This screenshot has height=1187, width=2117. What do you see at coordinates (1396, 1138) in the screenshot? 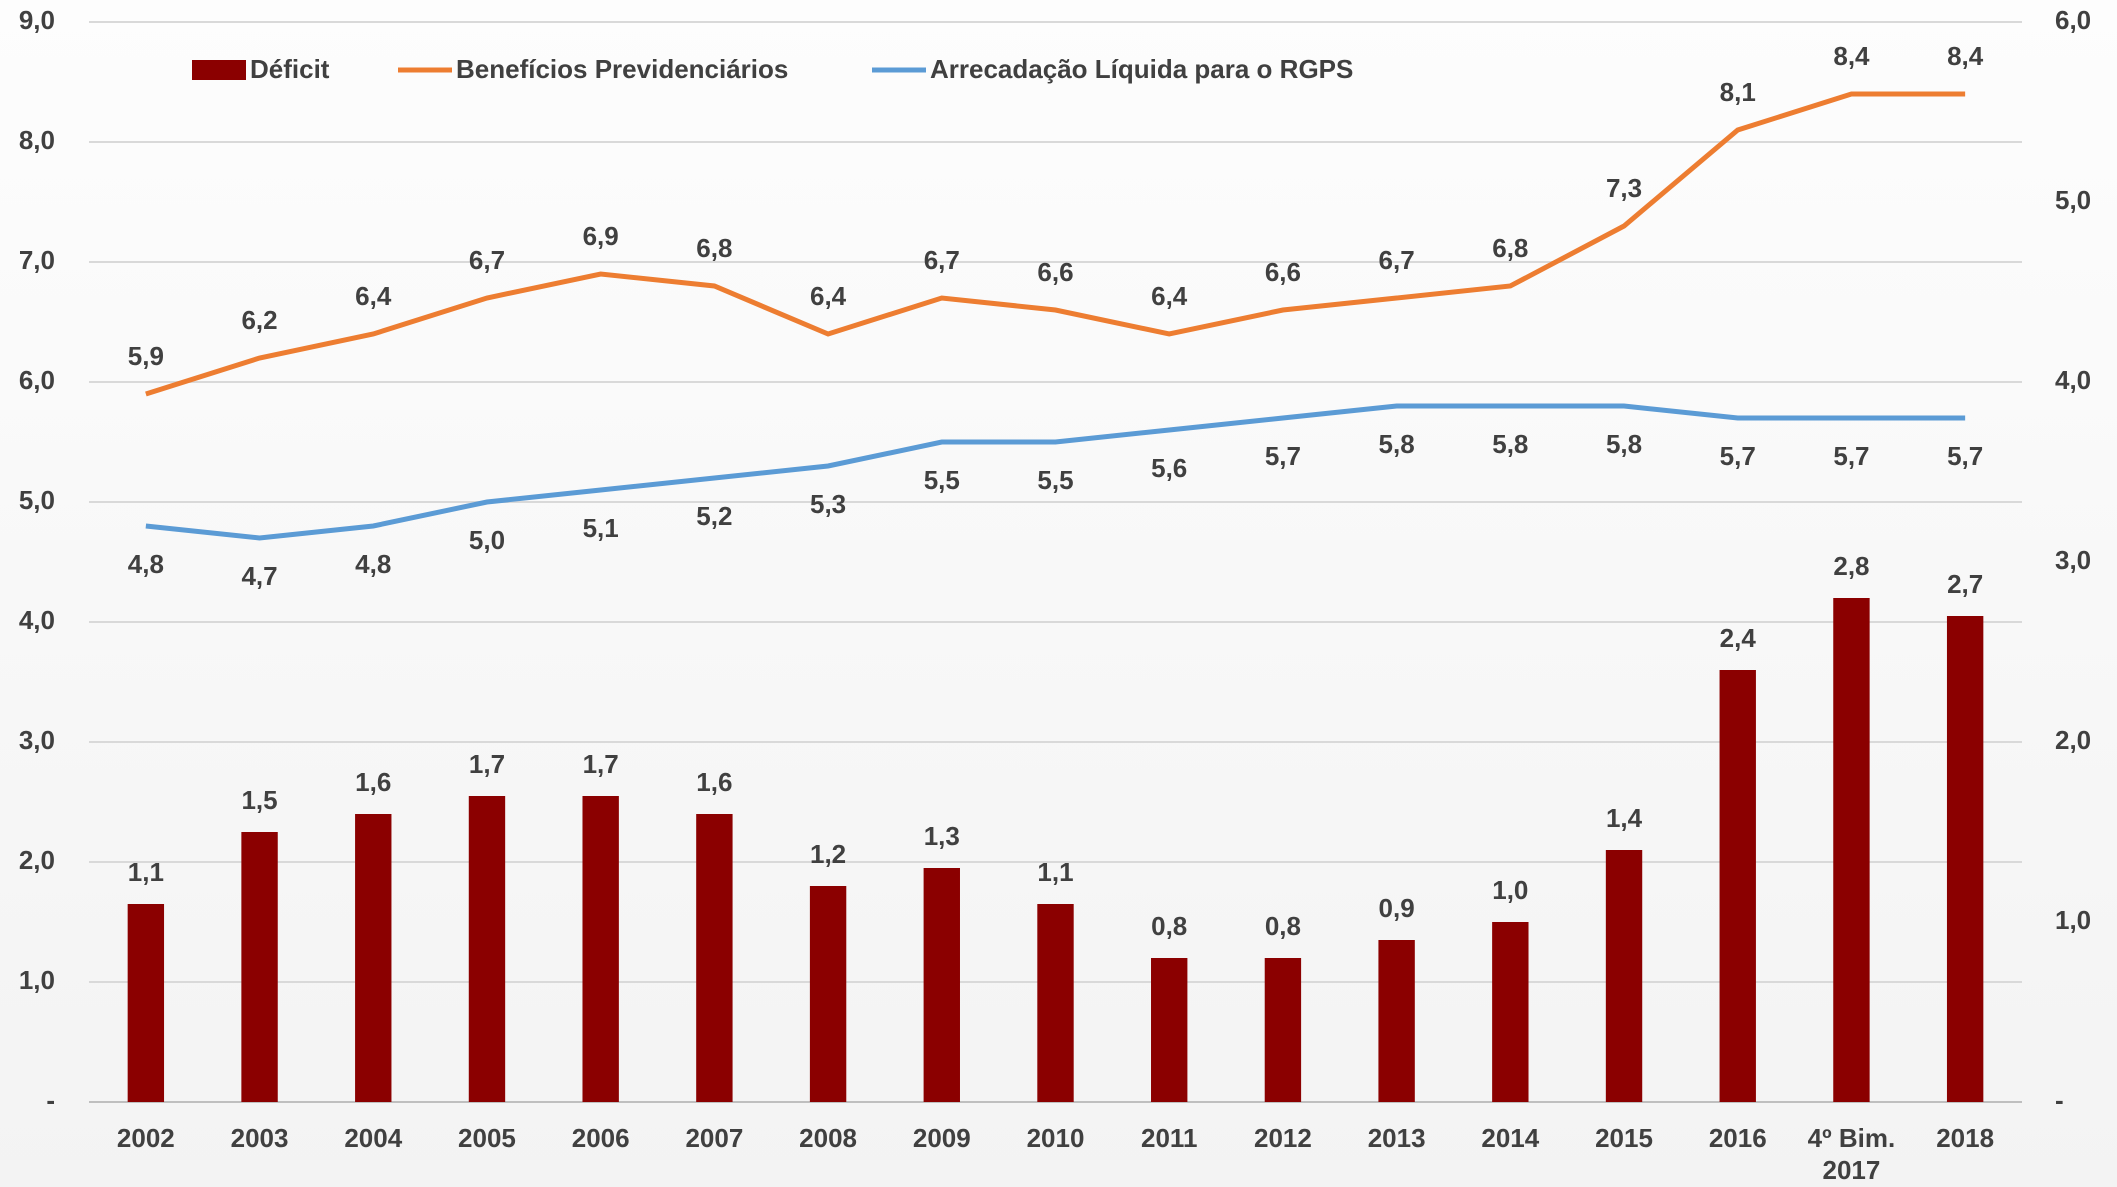
I see `x-tick-label: 2013` at bounding box center [1396, 1138].